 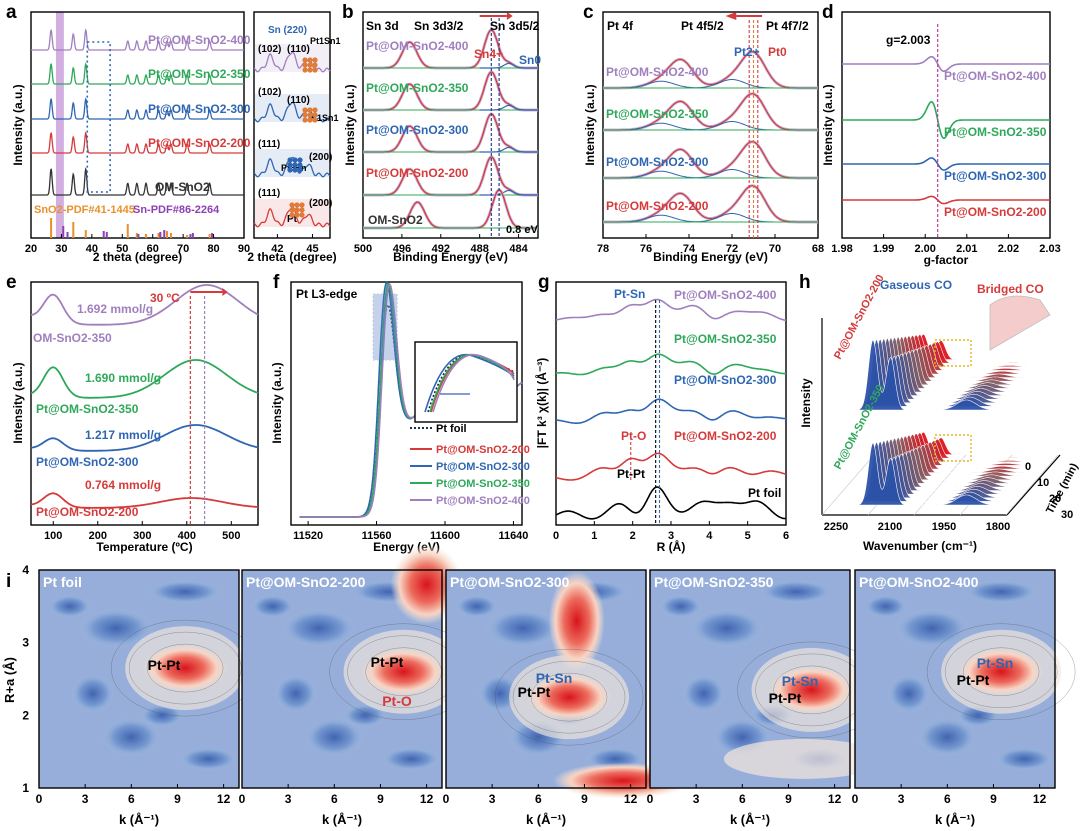 What do you see at coordinates (348, 12) in the screenshot?
I see `panel-letter: b` at bounding box center [348, 12].